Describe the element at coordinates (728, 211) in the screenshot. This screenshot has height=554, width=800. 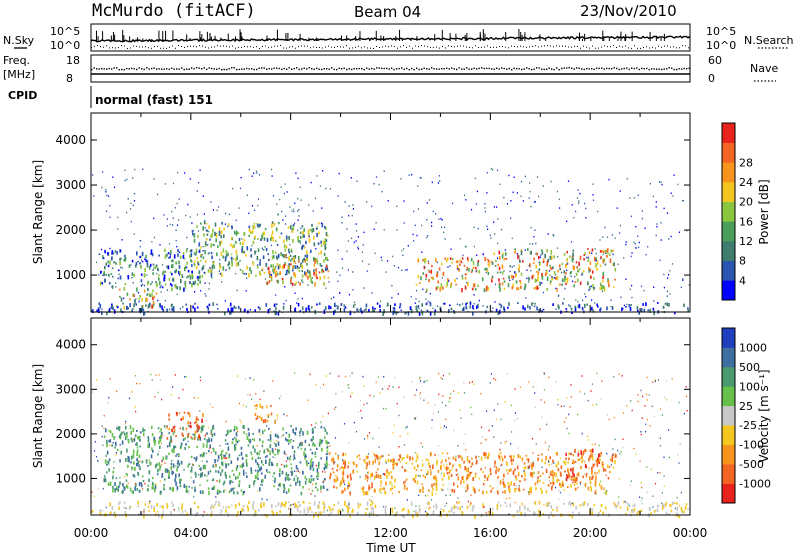
I see `power-colorbar-frame` at that location.